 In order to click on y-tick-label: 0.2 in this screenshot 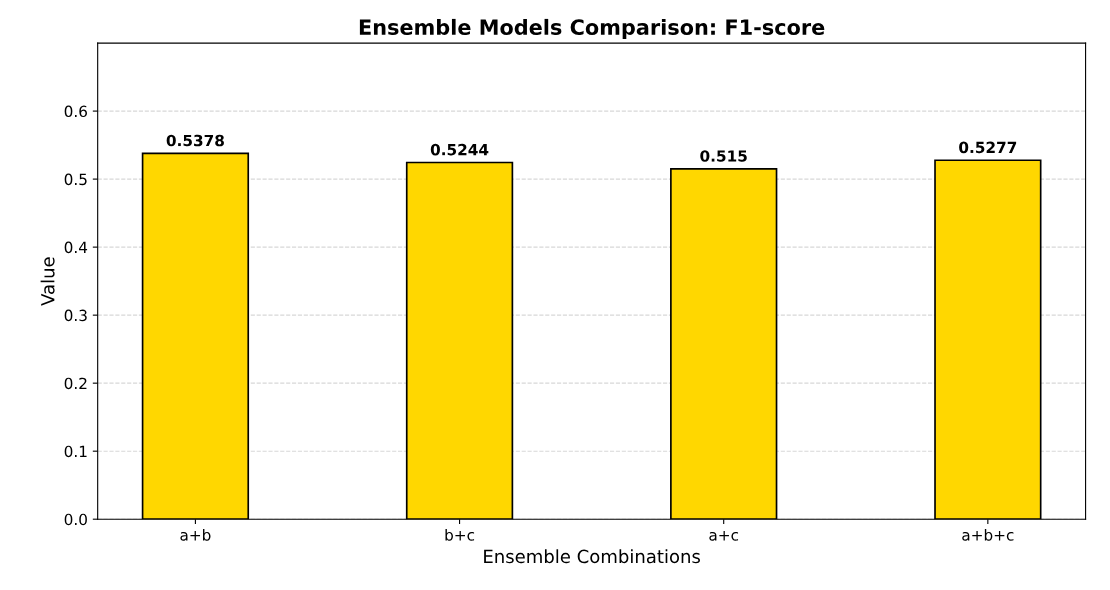, I will do `click(75, 383)`.